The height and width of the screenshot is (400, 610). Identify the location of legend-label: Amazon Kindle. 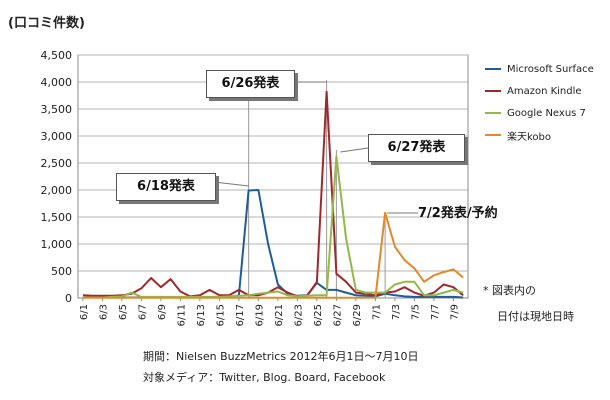
(544, 91).